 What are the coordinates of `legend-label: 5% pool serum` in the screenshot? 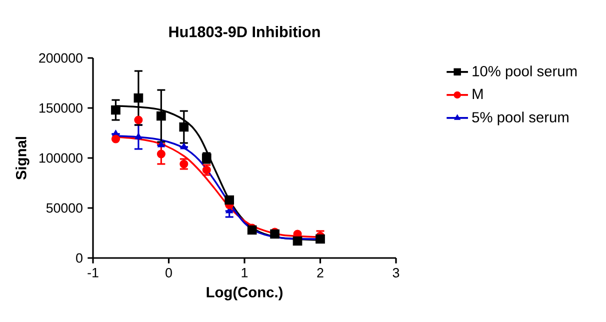 It's located at (520, 119).